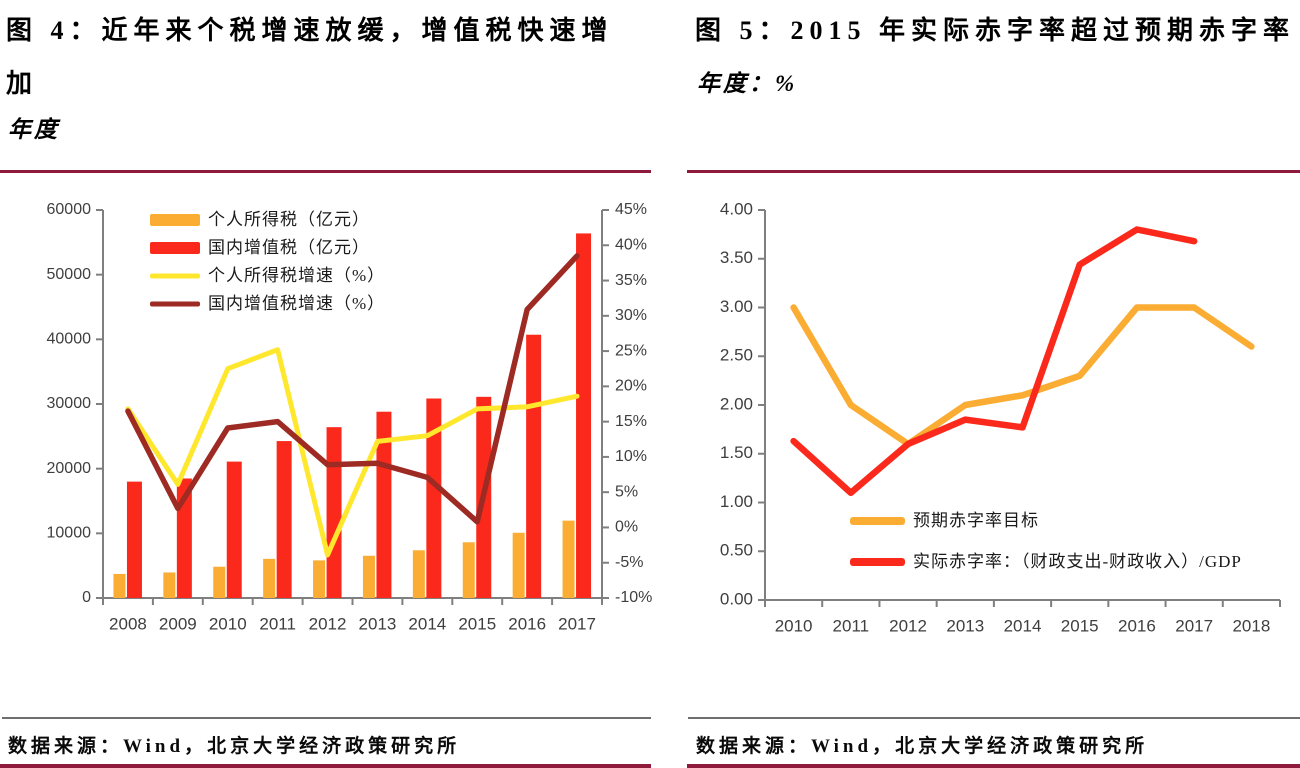 This screenshot has width=1300, height=768. What do you see at coordinates (277, 623) in the screenshot?
I see `fig4-x-tick-label: 2011` at bounding box center [277, 623].